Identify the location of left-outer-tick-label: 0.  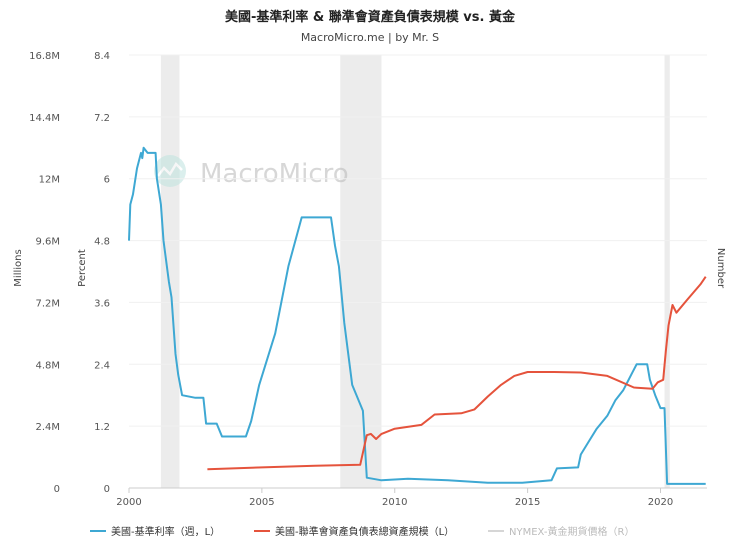
(57, 489).